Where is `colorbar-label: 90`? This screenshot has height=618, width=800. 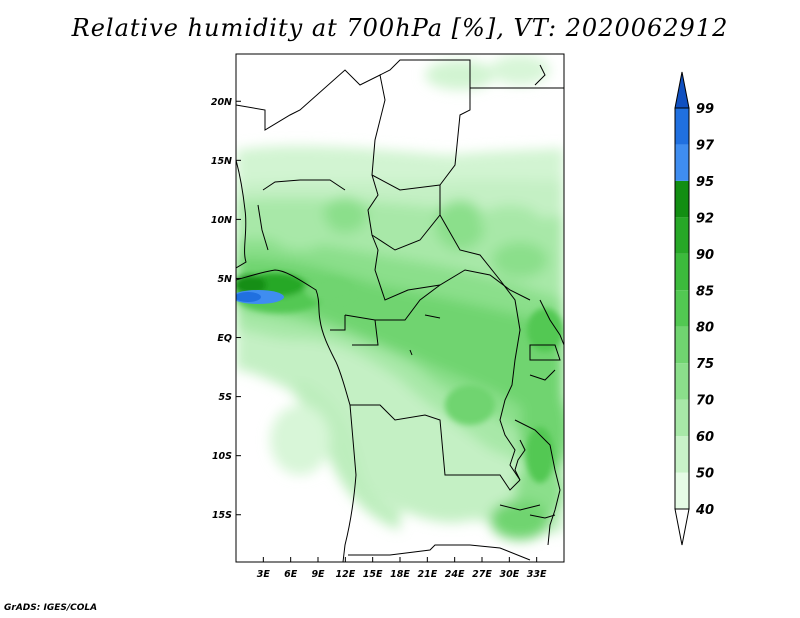 colorbar-label: 90 is located at coordinates (705, 255).